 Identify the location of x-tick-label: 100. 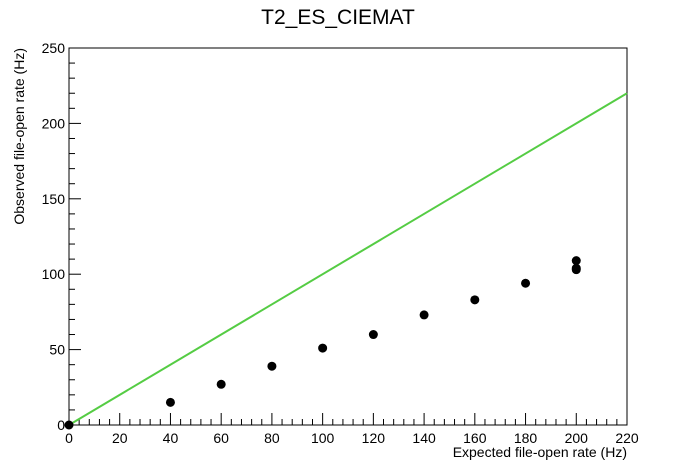
(323, 438).